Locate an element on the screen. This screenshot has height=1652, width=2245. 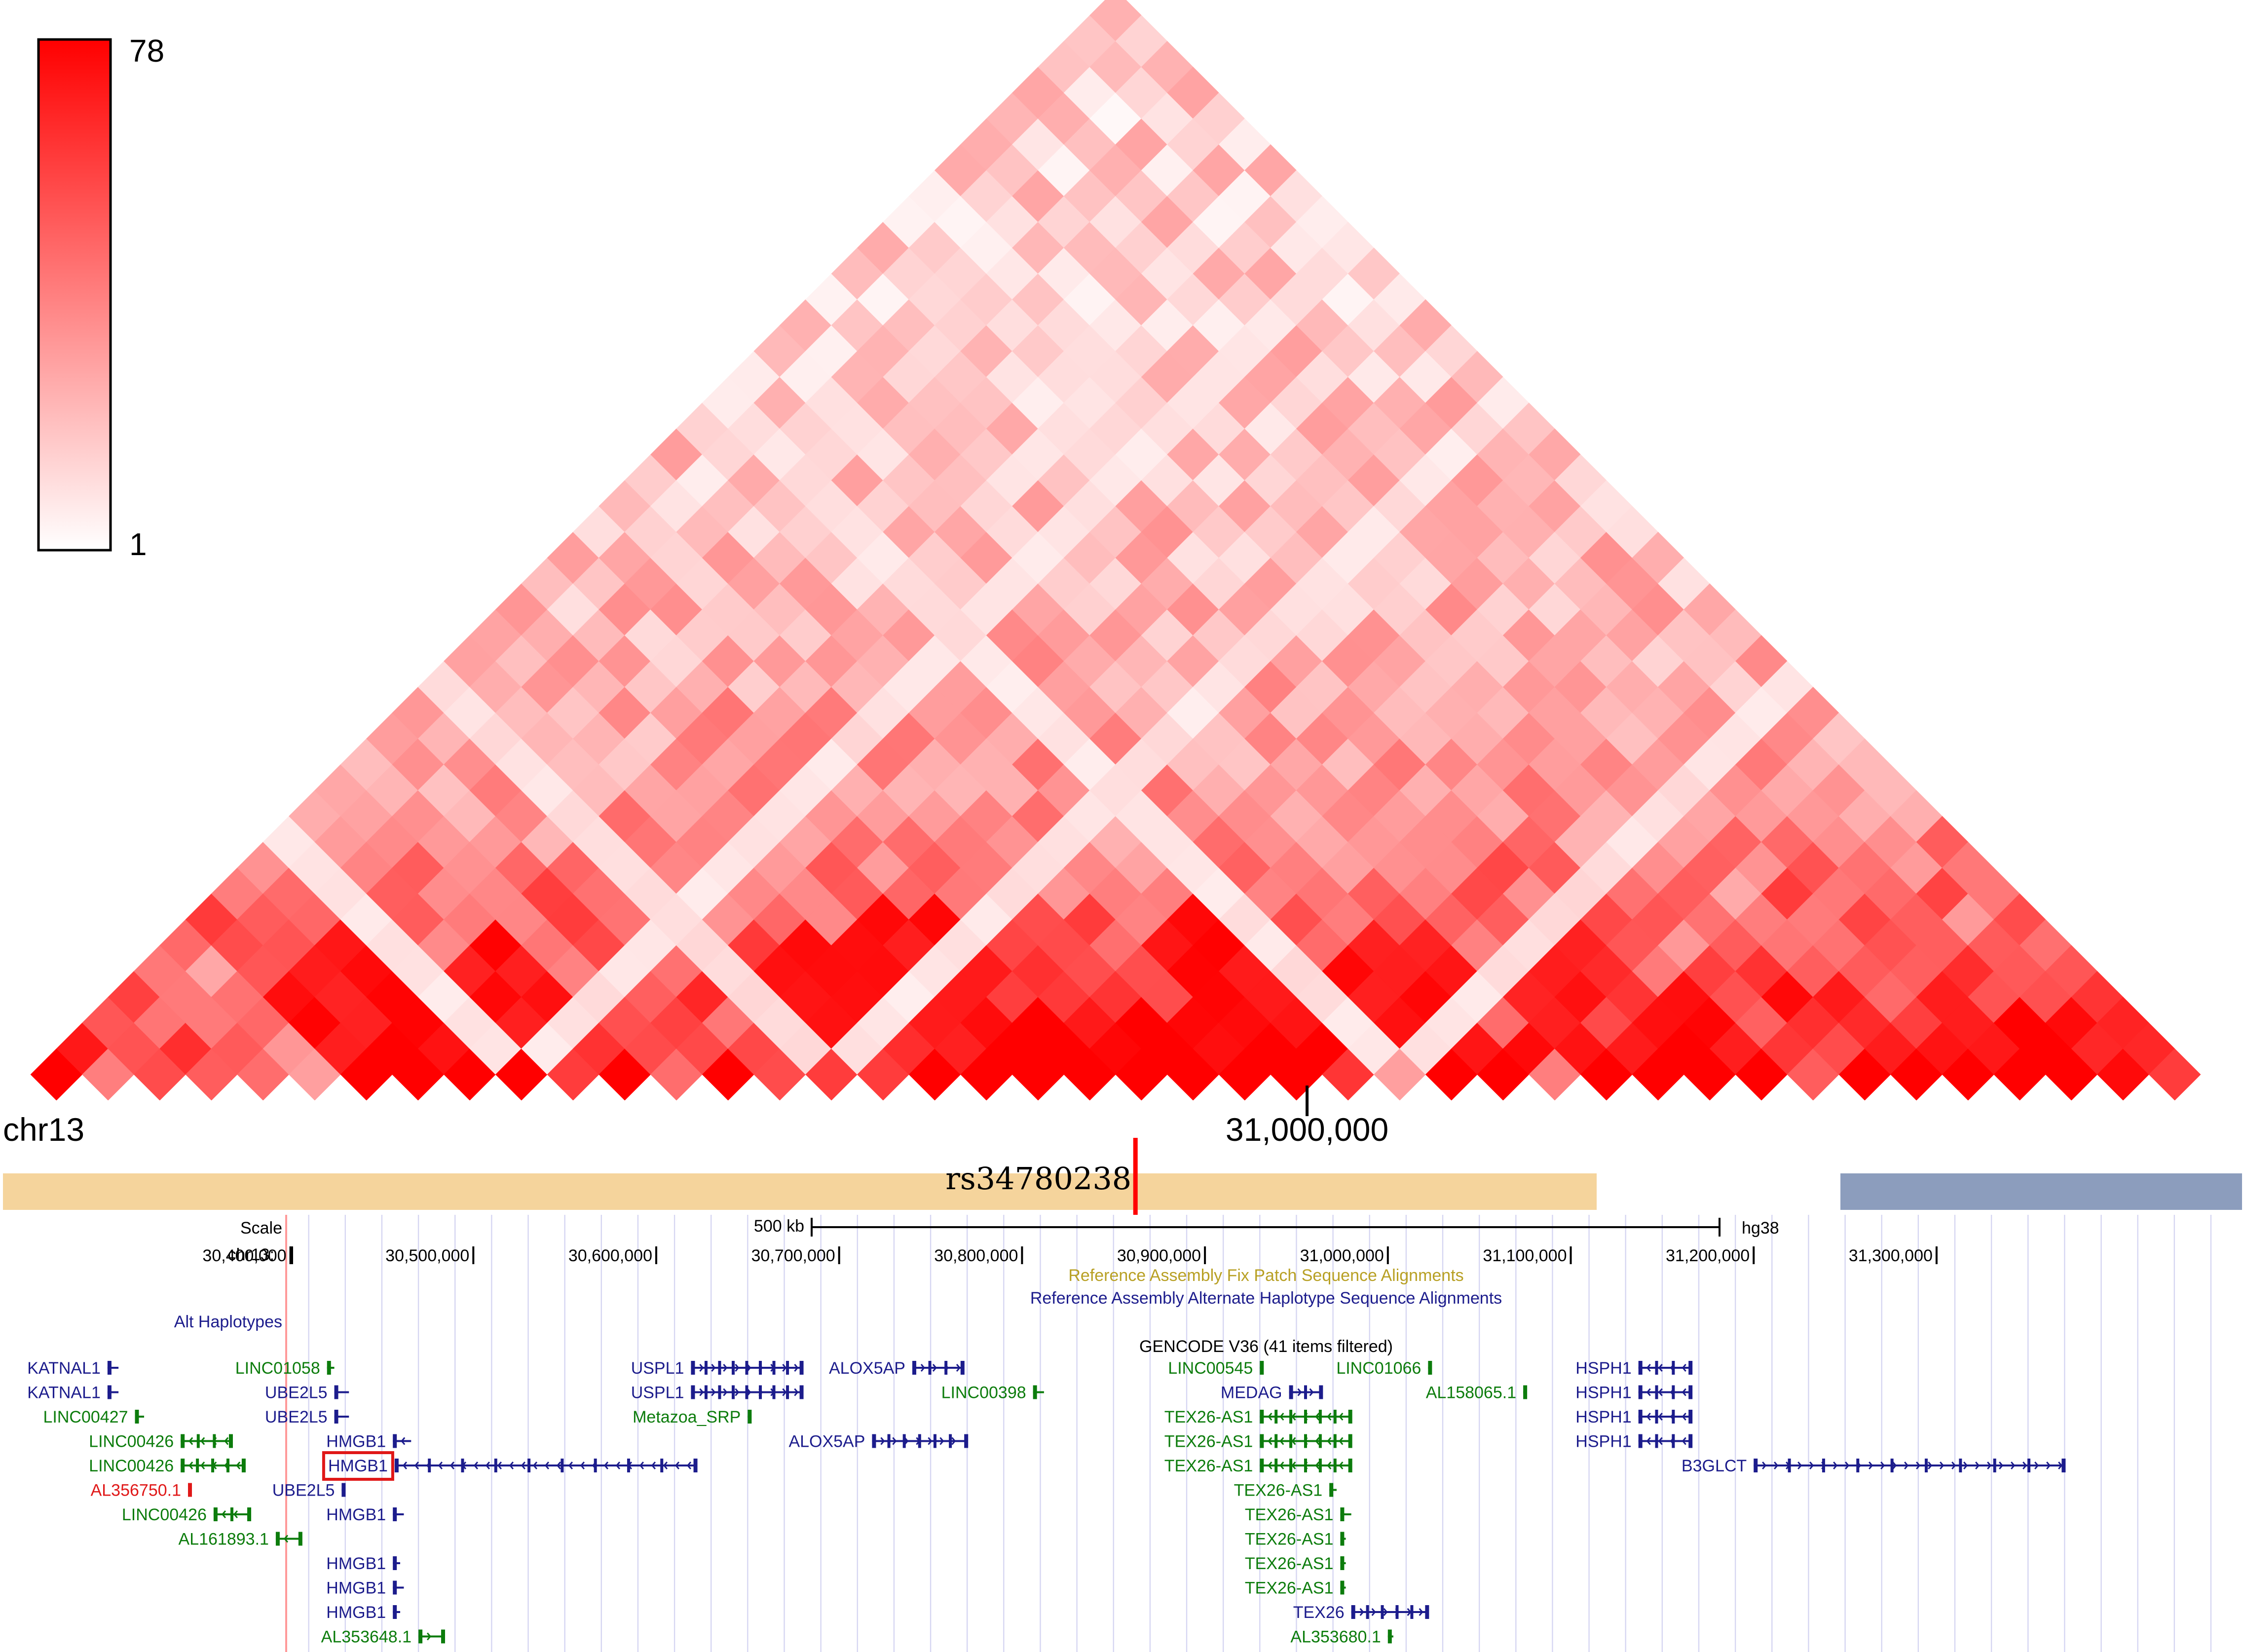
gene-feature: AL353648.1 is located at coordinates (383, 1637).